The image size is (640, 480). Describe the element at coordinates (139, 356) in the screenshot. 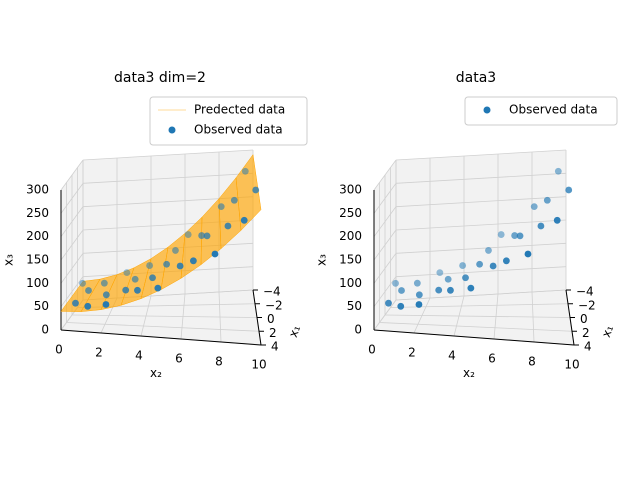

I see `x-tick-label: 4` at that location.